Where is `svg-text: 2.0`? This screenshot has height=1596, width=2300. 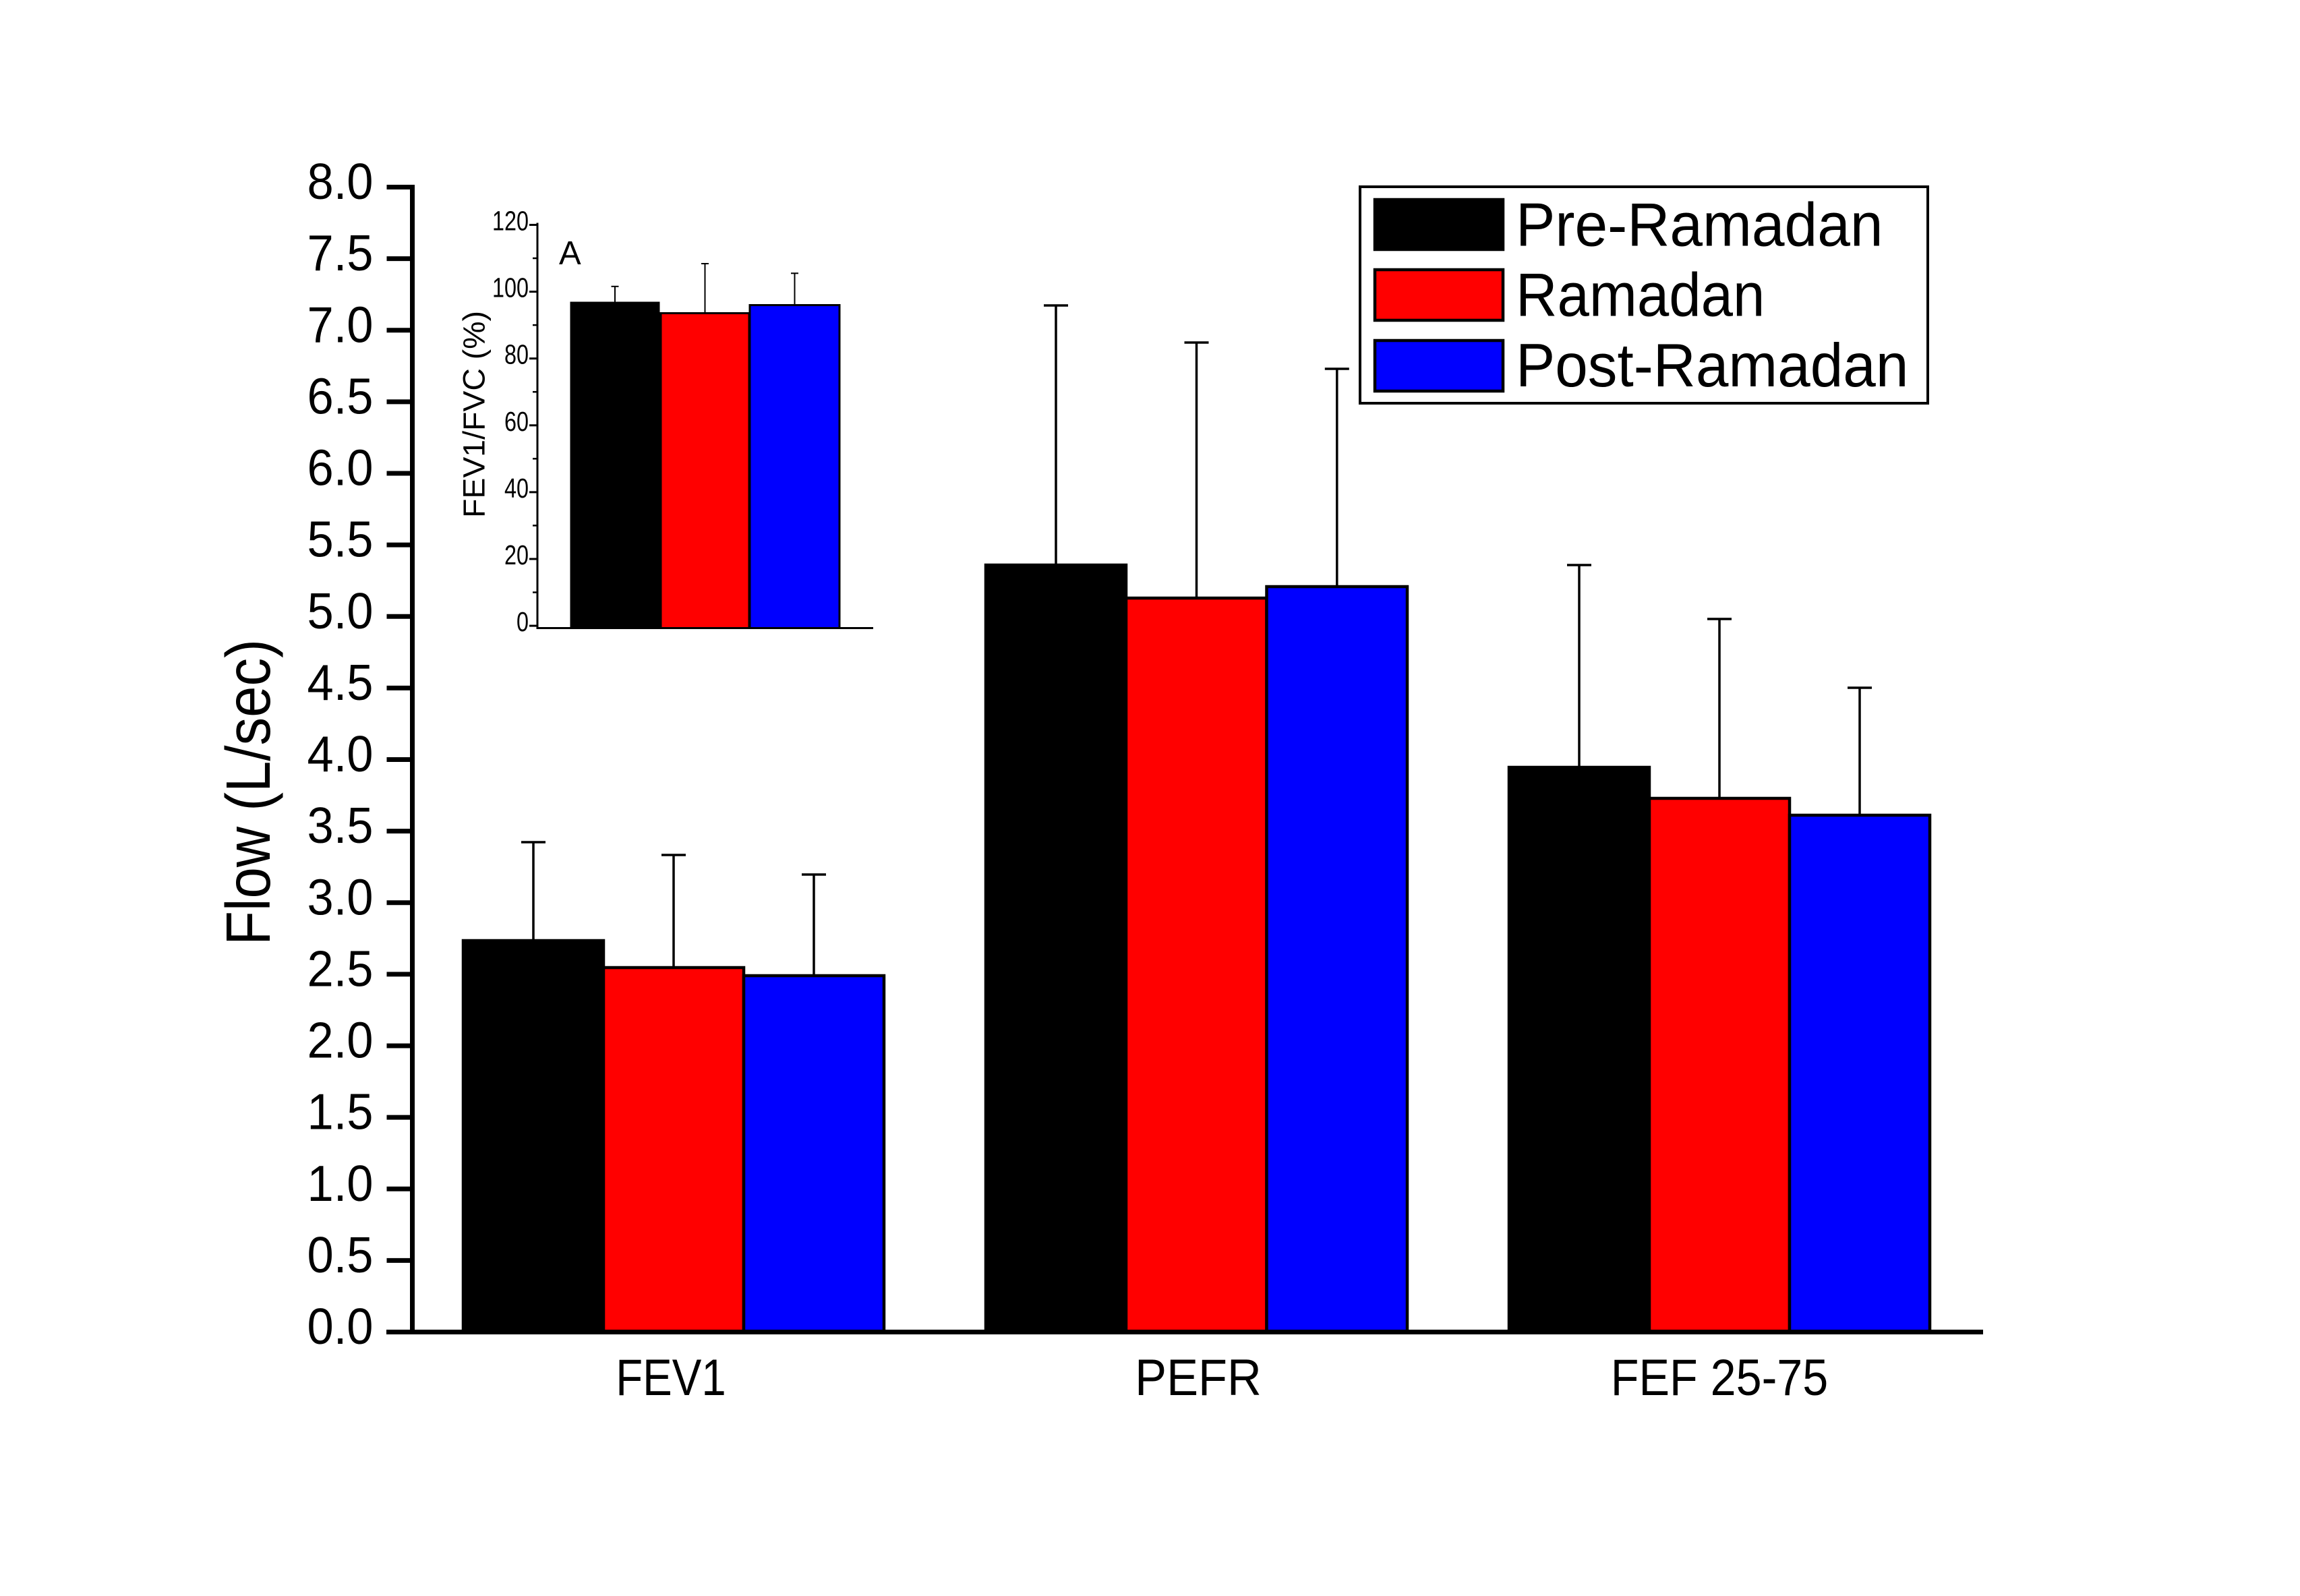
svg-text: 2.0 is located at coordinates (340, 1040).